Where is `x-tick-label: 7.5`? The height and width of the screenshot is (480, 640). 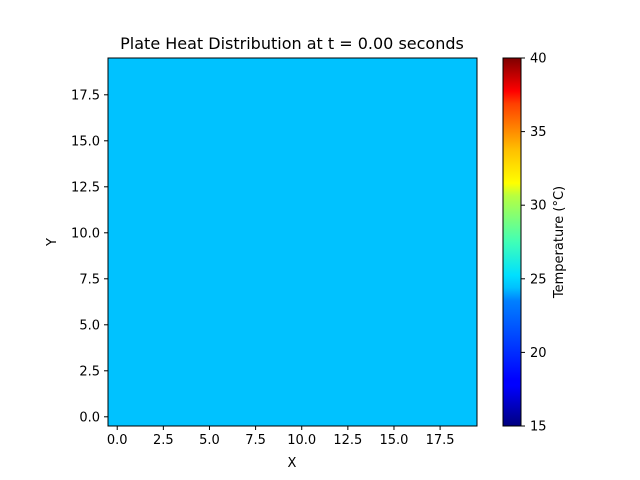
x-tick-label: 7.5 is located at coordinates (255, 440).